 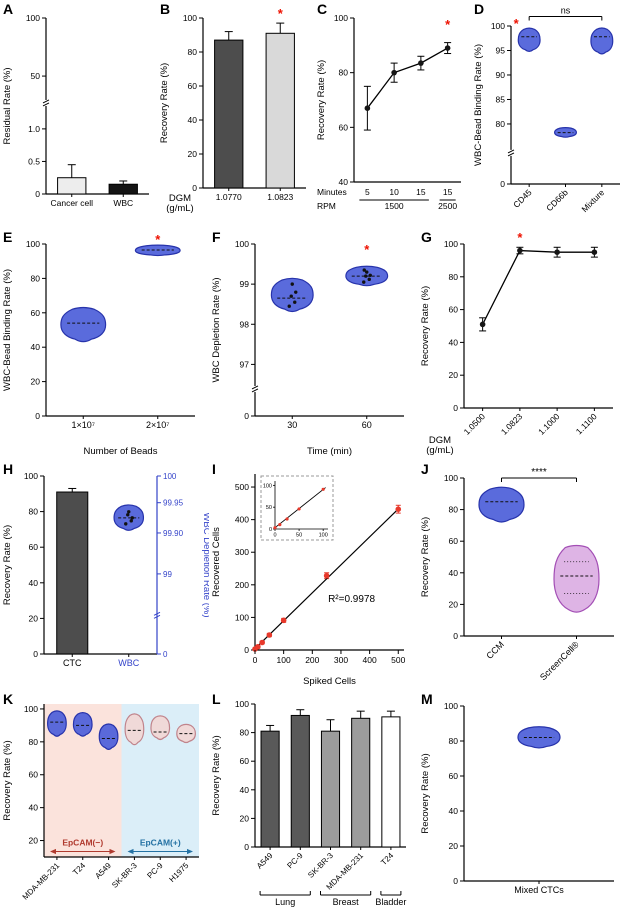 What do you see at coordinates (160, 842) in the screenshot?
I see `svg-text: EpCAM(+)` at bounding box center [160, 842].